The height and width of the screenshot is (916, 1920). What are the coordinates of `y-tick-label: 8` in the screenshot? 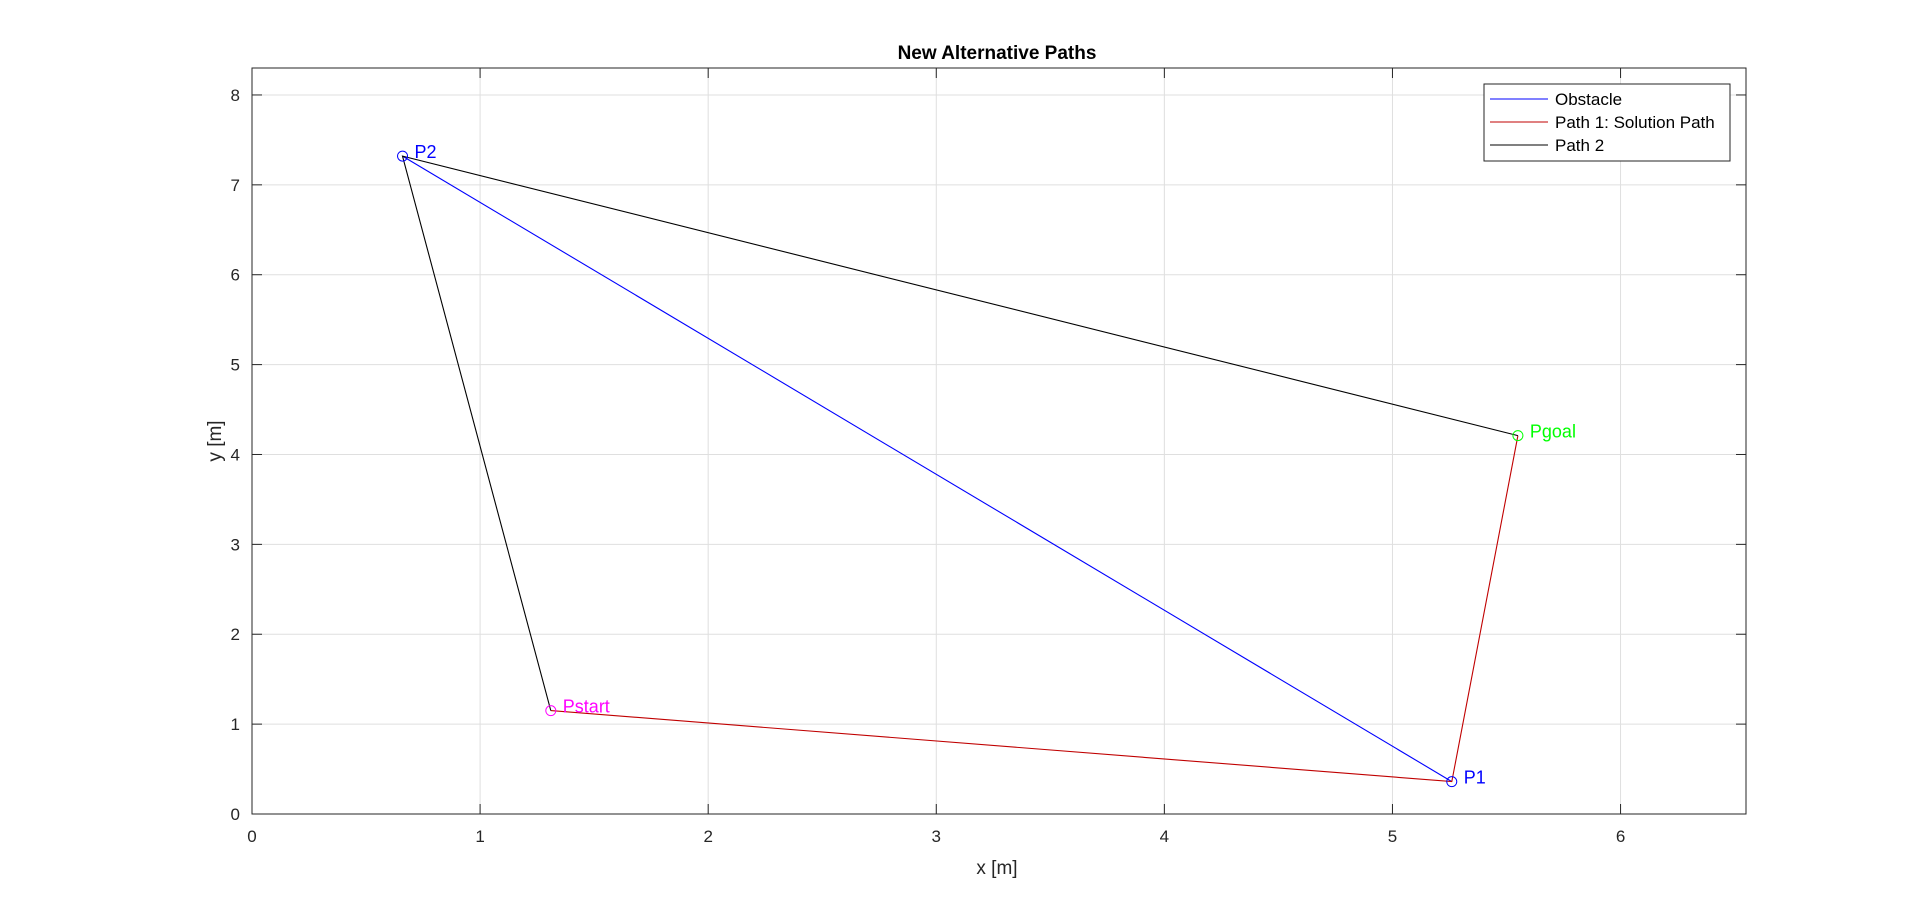 It's located at (235, 95).